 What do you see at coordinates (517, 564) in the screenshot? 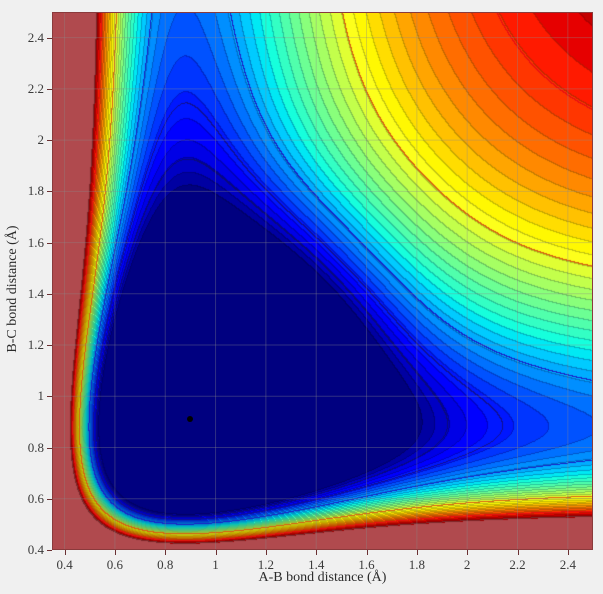
I see `x-tick-label: 2.2` at bounding box center [517, 564].